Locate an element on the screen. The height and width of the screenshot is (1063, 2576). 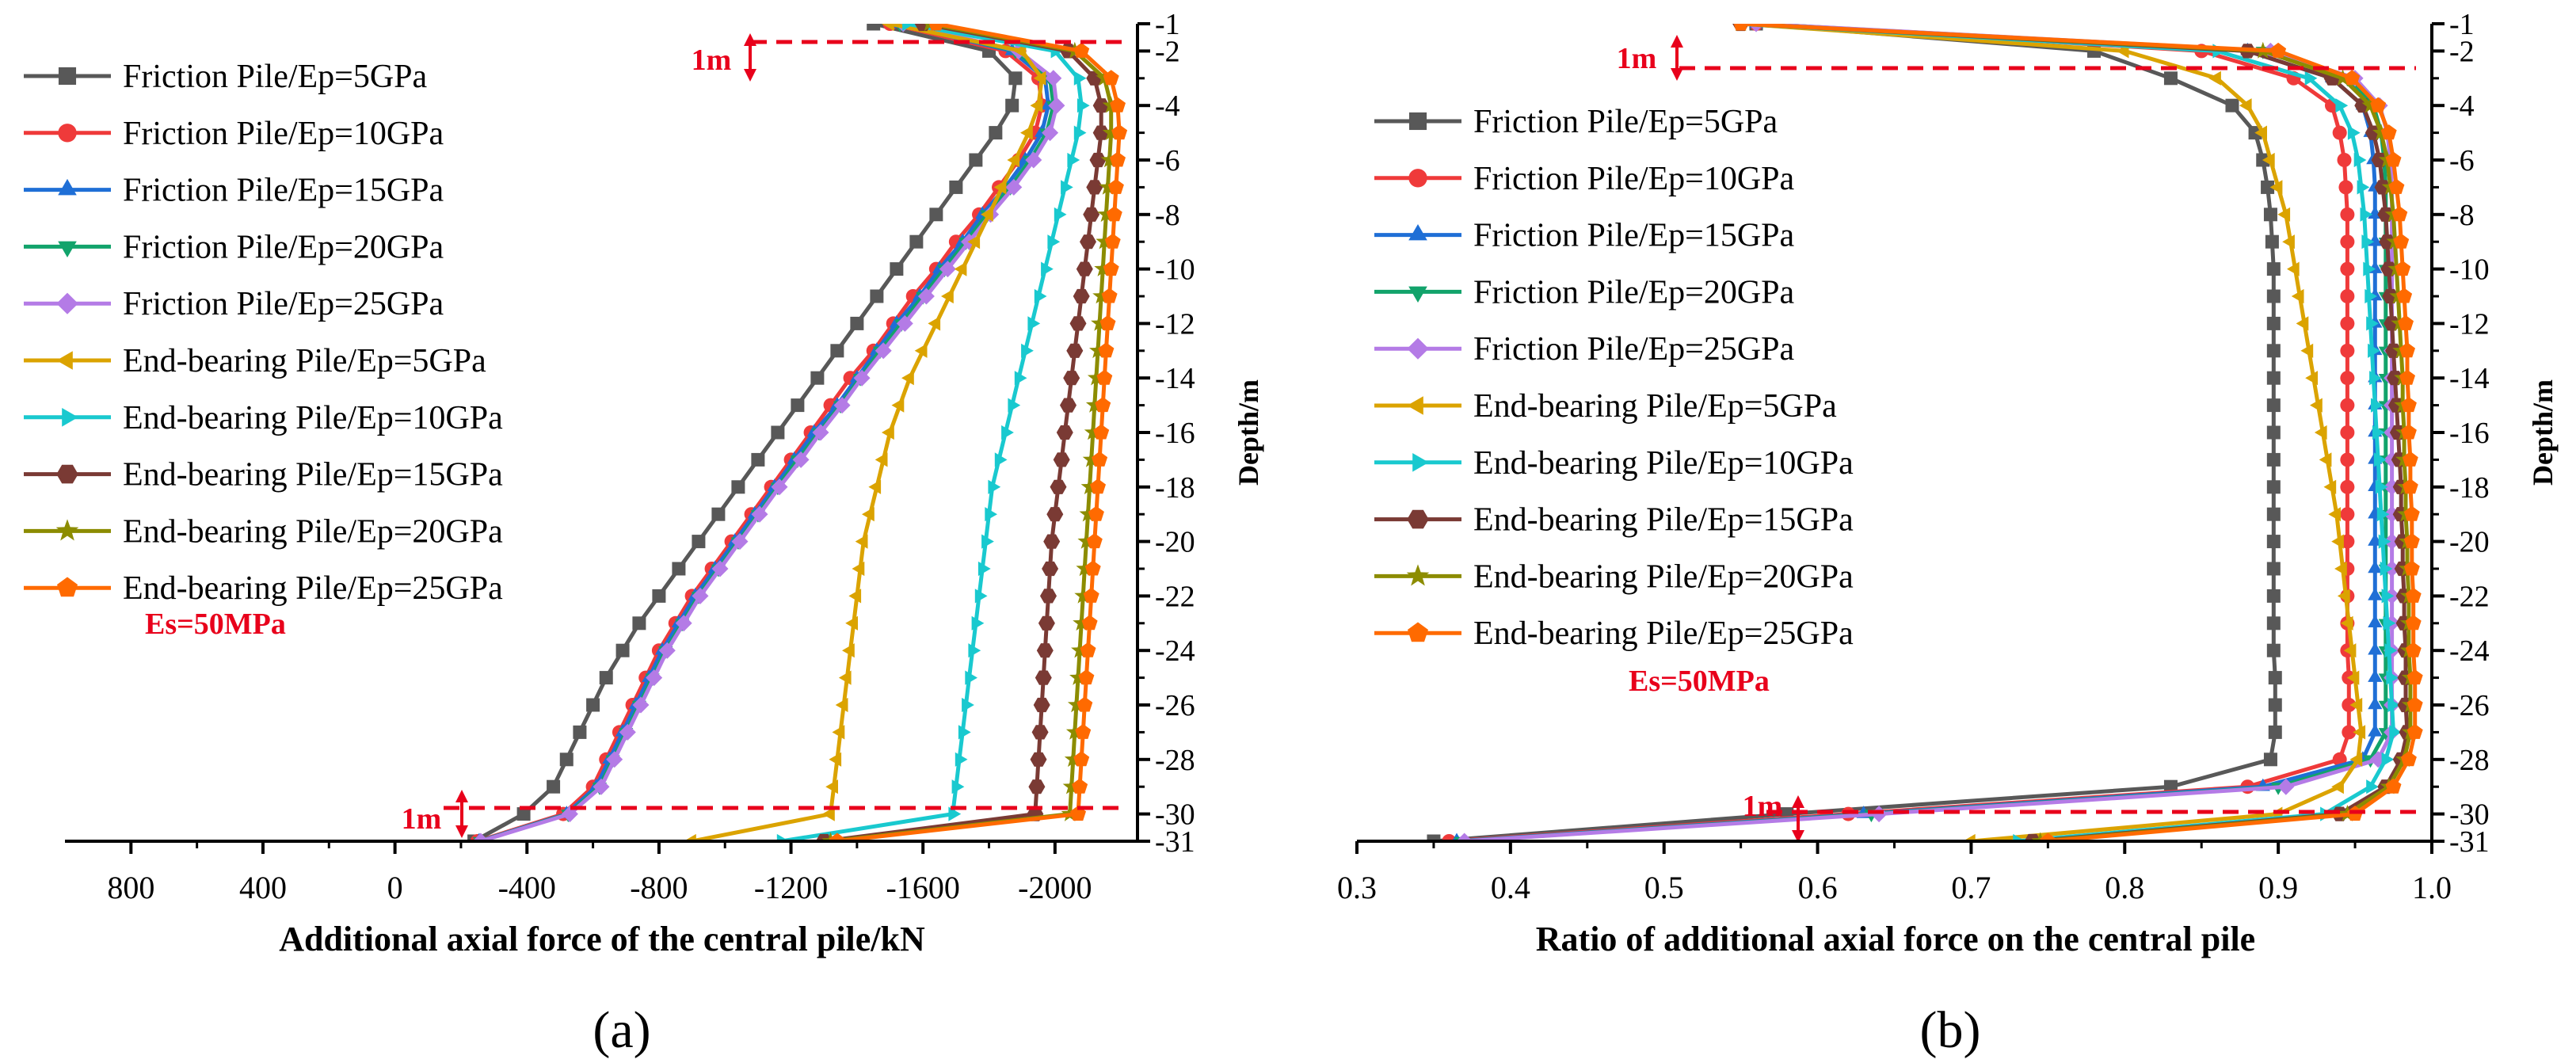
panel-a-y-tick-label: -31 is located at coordinates (1175, 842).